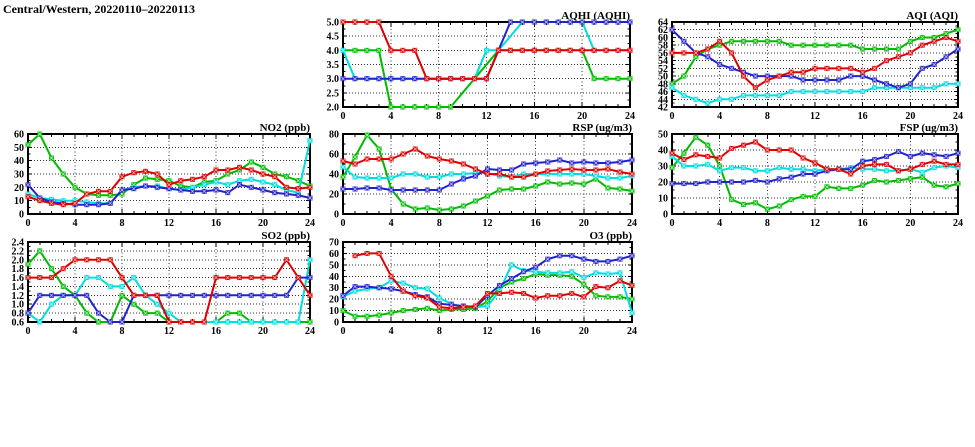 This screenshot has width=975, height=447. Describe the element at coordinates (932, 16) in the screenshot. I see `svg-text: AQI (AQI)` at that location.